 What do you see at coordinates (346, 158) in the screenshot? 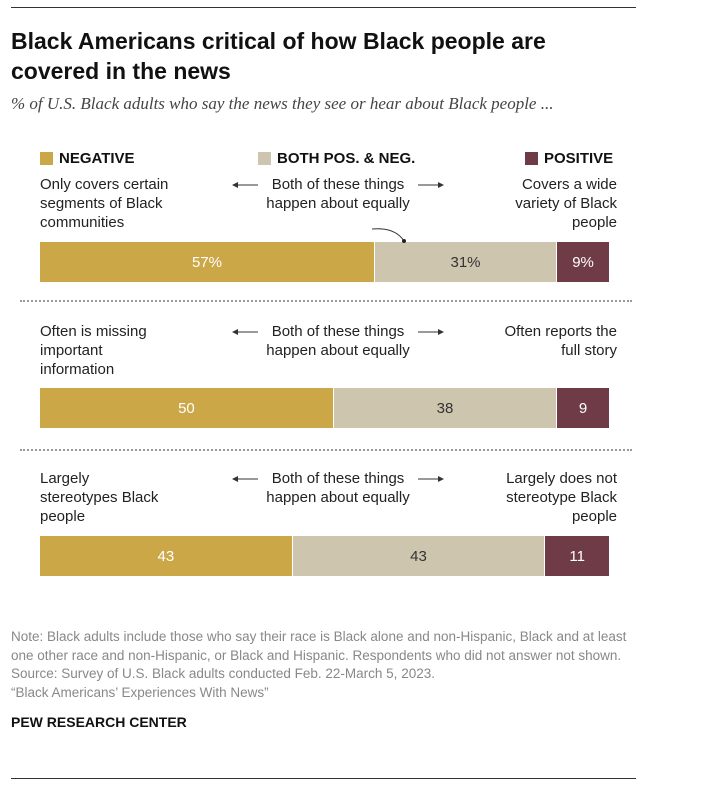
I see `legend-label: BOTH POS. & NEG.` at bounding box center [346, 158].